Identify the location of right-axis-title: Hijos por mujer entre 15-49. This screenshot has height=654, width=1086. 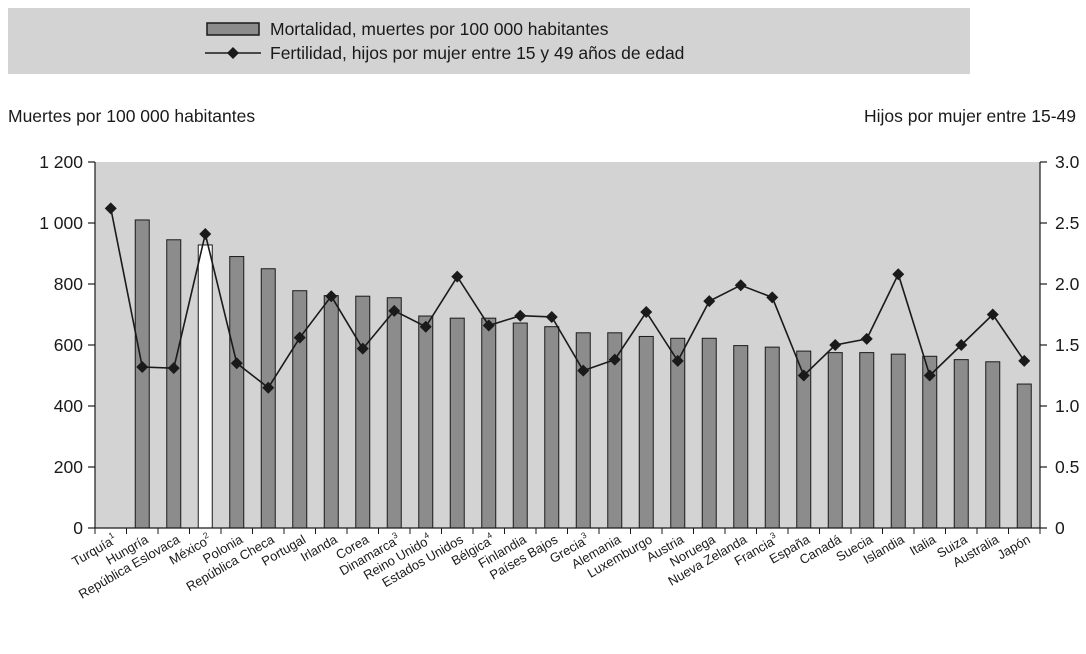
(969, 116).